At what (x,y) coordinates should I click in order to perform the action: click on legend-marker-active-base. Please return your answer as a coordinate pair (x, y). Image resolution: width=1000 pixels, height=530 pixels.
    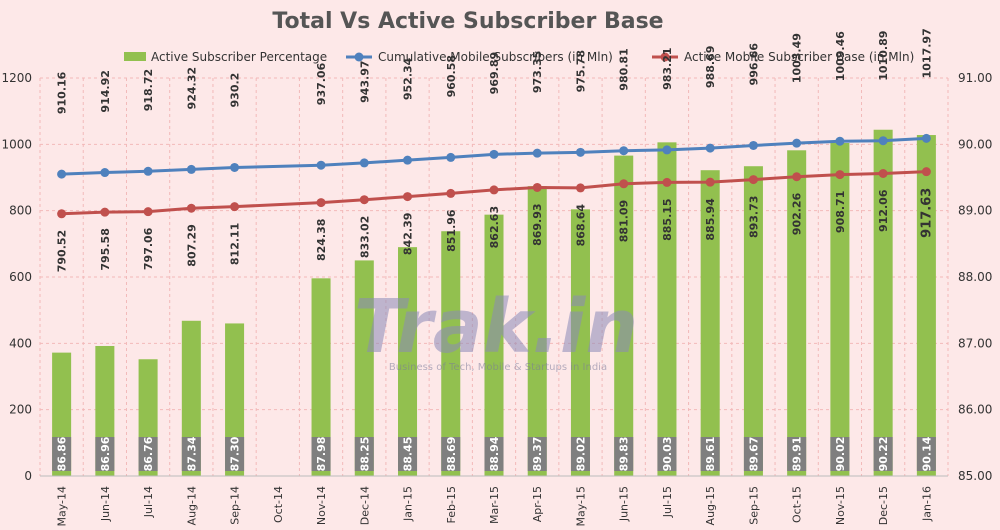
    Looking at the image, I should click on (665, 57).